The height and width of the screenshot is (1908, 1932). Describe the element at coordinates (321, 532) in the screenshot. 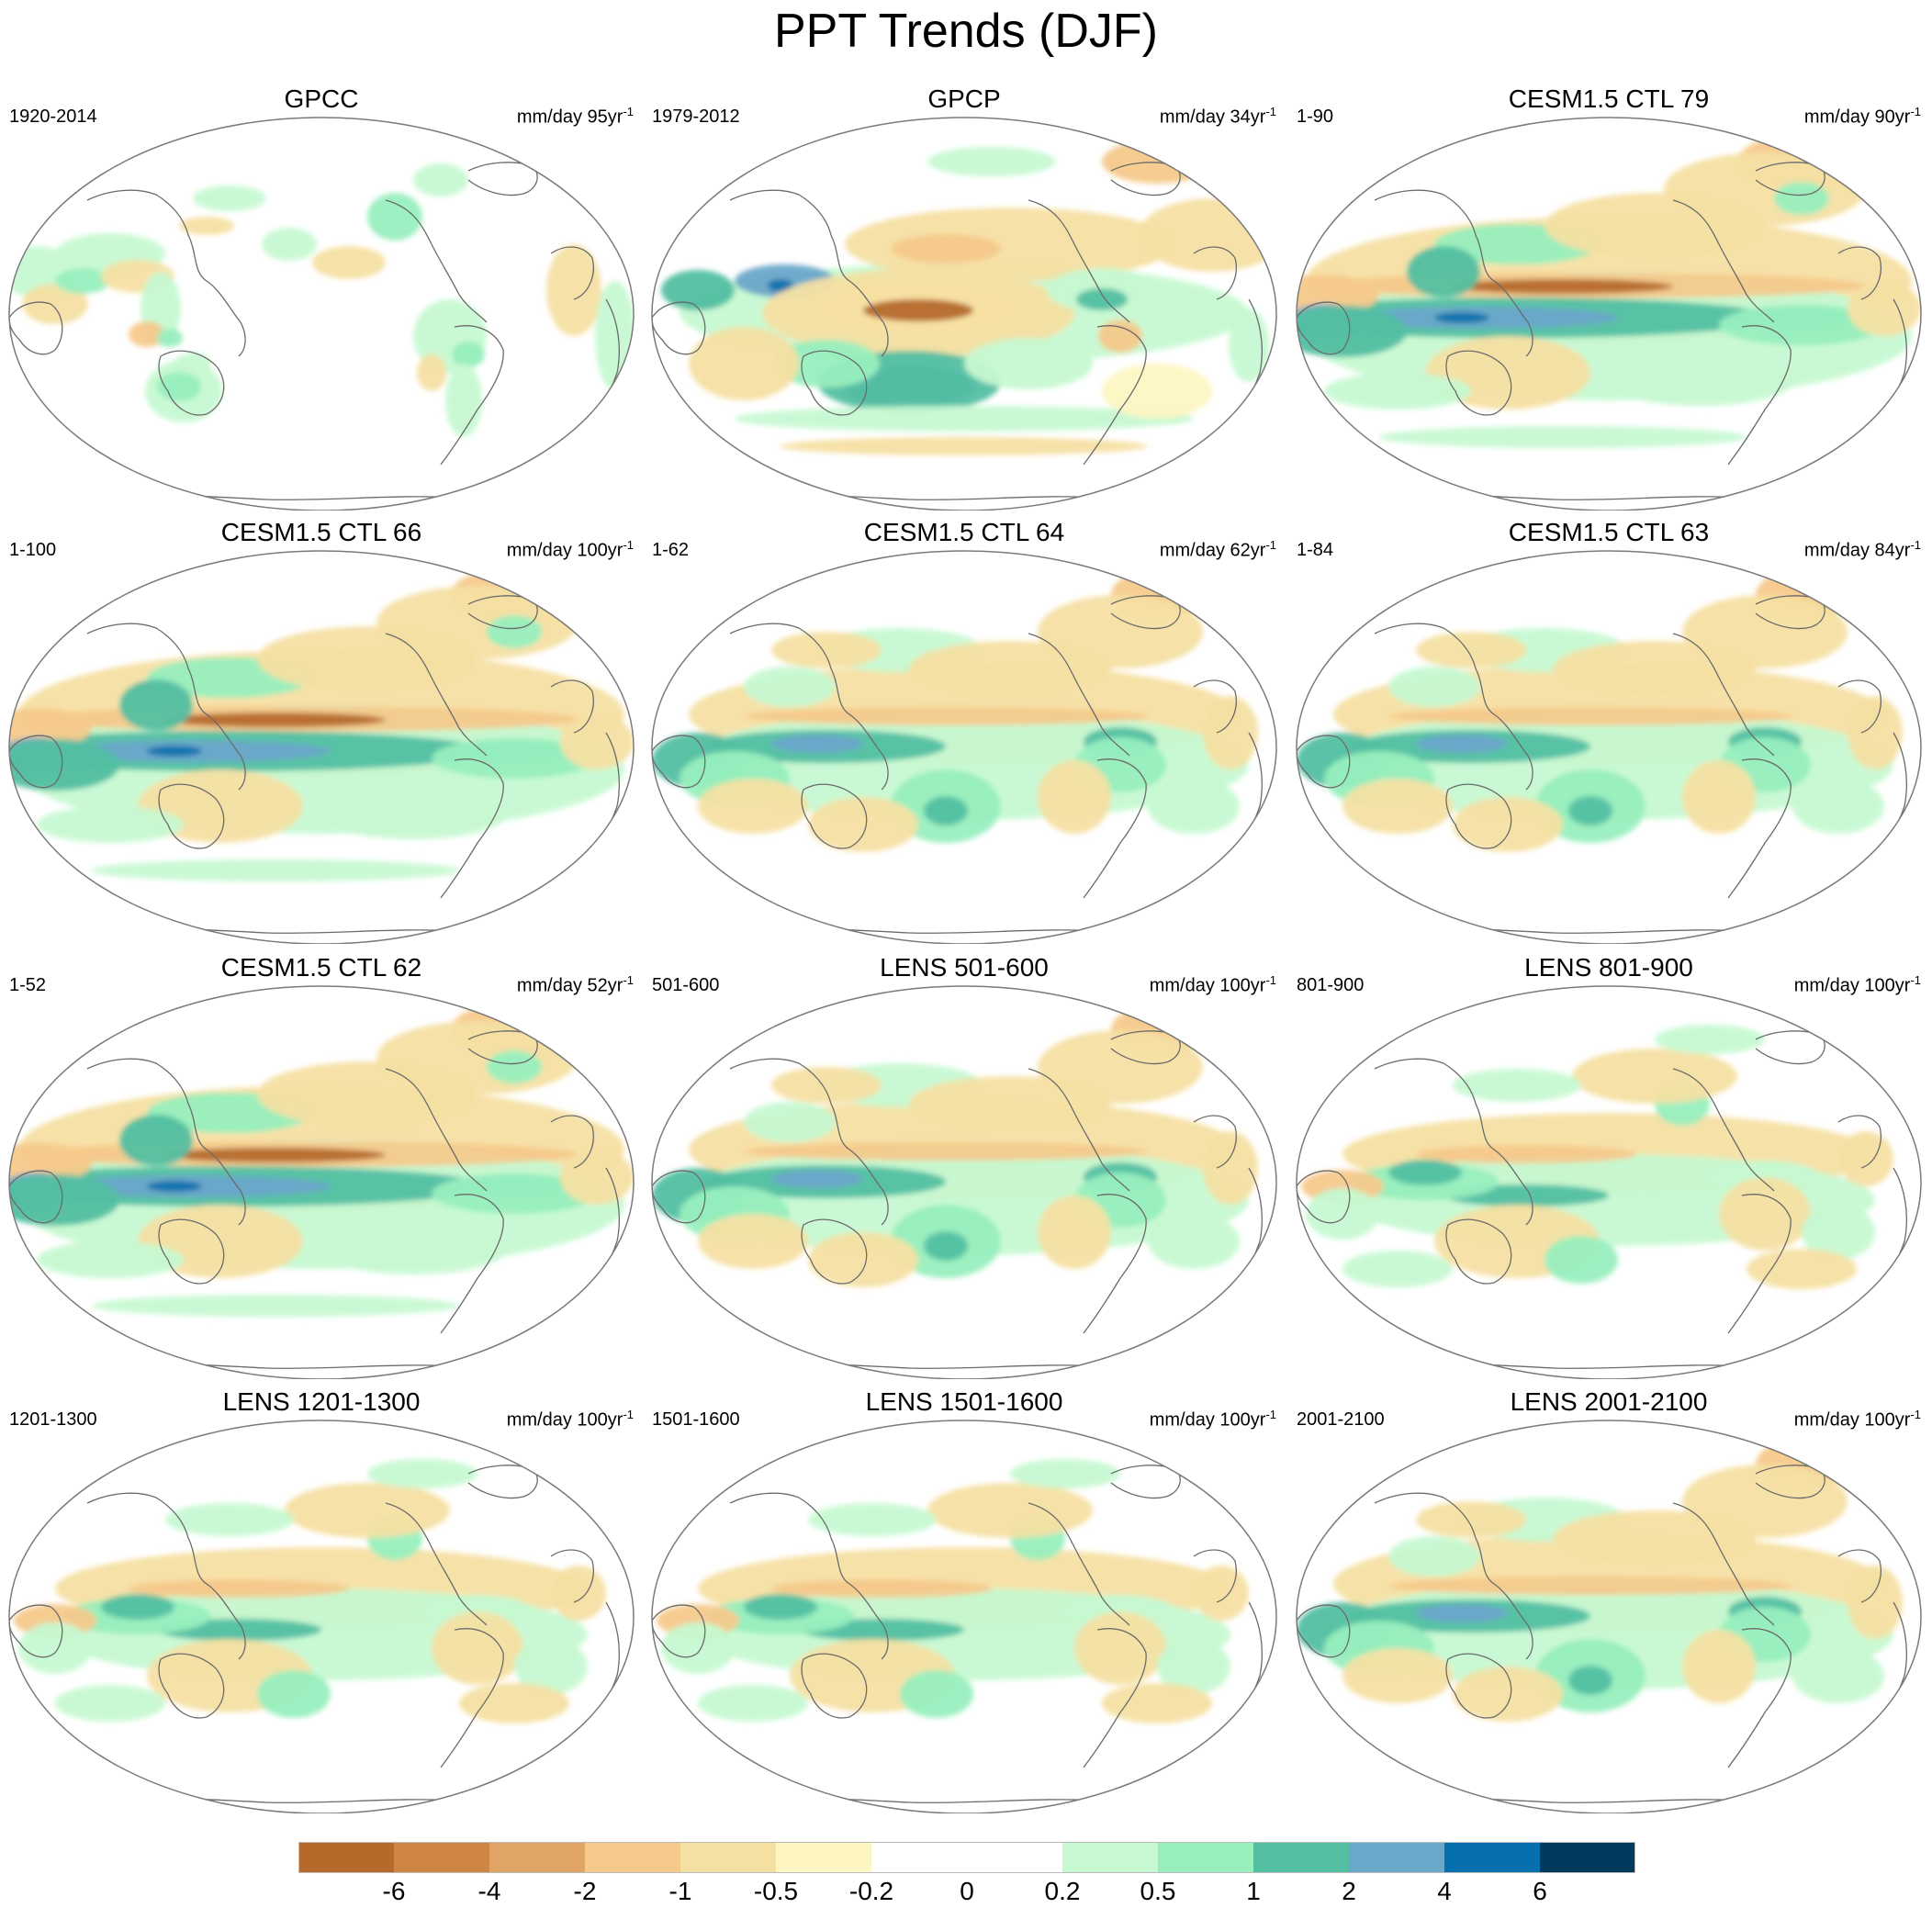

I see `panel-title: CESM1.5 CTL 66` at that location.